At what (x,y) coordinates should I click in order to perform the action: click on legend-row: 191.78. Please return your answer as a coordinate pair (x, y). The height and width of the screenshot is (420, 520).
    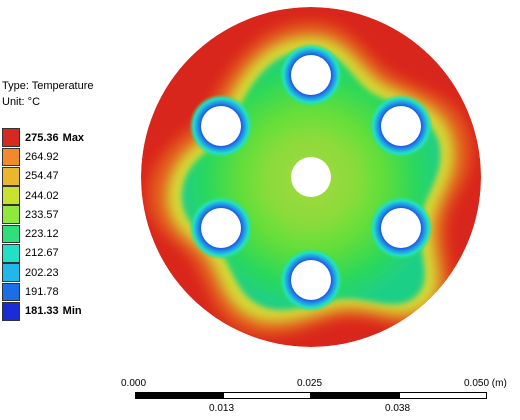
    Looking at the image, I should click on (43, 292).